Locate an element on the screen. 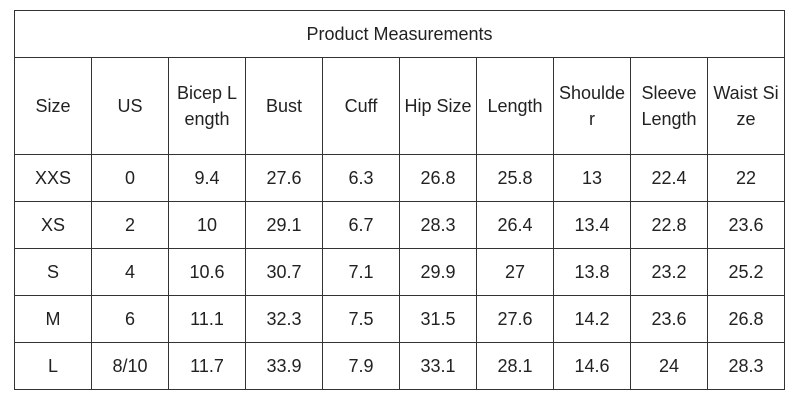  data-cell: 33.1 is located at coordinates (438, 366).